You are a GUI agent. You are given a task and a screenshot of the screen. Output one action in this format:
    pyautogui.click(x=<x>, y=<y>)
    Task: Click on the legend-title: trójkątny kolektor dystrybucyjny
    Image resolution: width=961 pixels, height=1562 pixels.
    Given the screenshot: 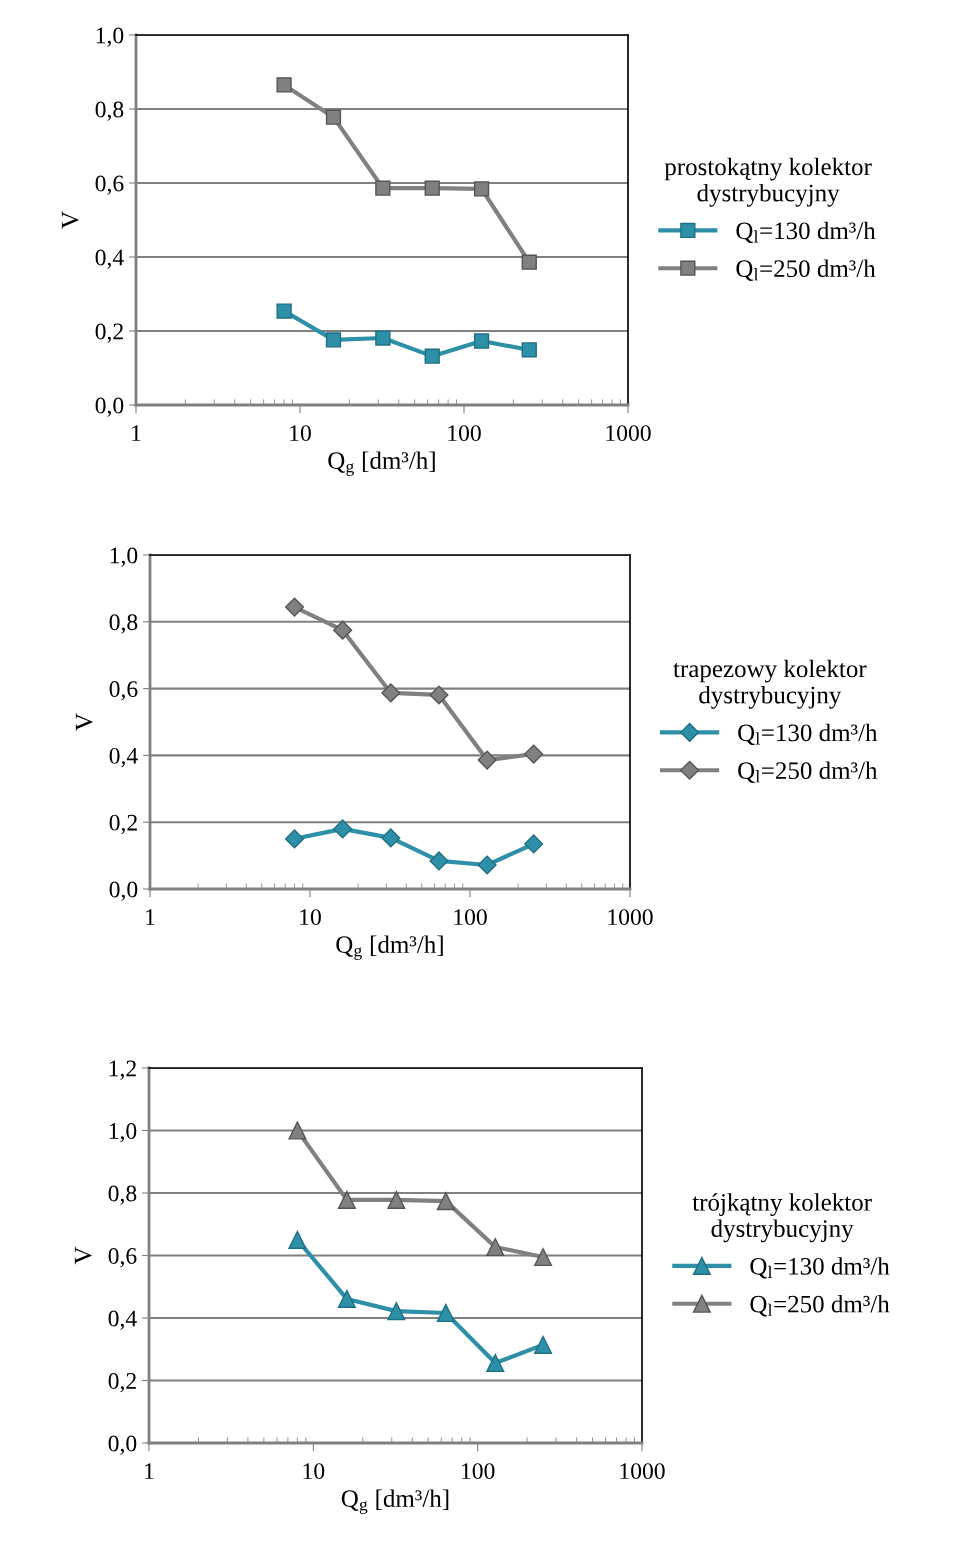 What is the action you would take?
    pyautogui.click(x=782, y=1218)
    